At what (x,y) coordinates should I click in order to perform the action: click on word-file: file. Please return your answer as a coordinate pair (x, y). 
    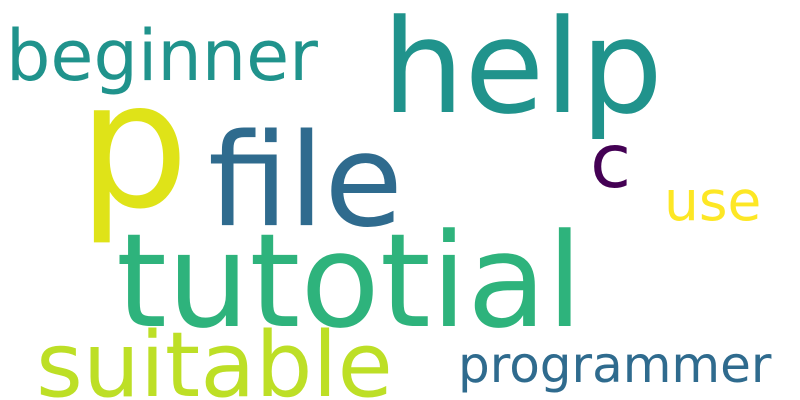
    Looking at the image, I should click on (305, 181).